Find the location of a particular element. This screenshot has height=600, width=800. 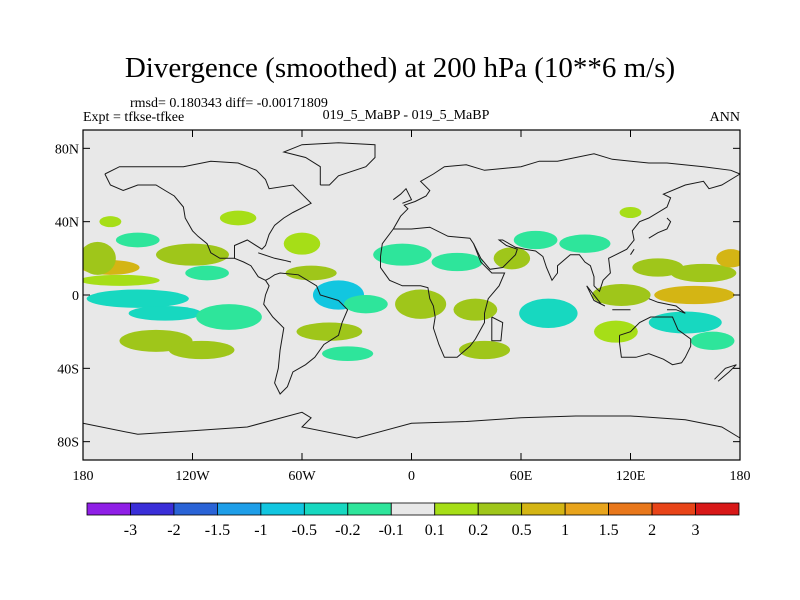

y-tick-label: 40S is located at coordinates (68, 369).